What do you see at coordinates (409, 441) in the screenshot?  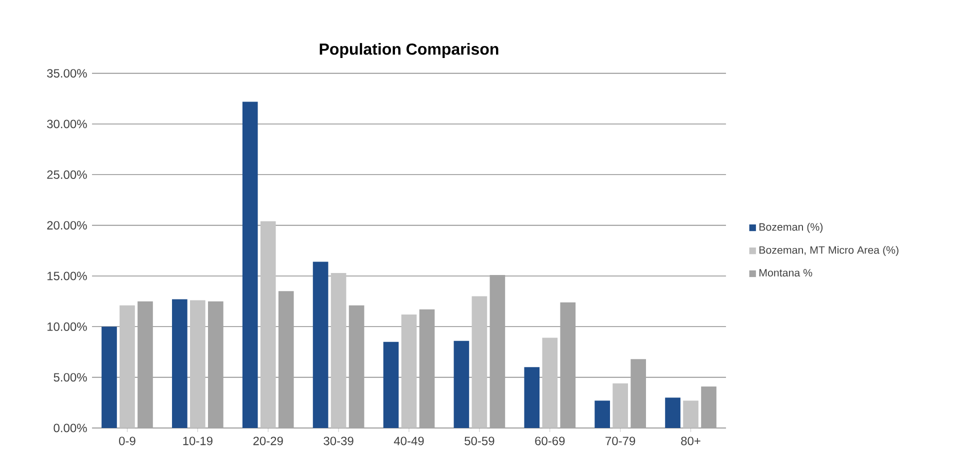 I see `x-tick-label: 40-49` at bounding box center [409, 441].